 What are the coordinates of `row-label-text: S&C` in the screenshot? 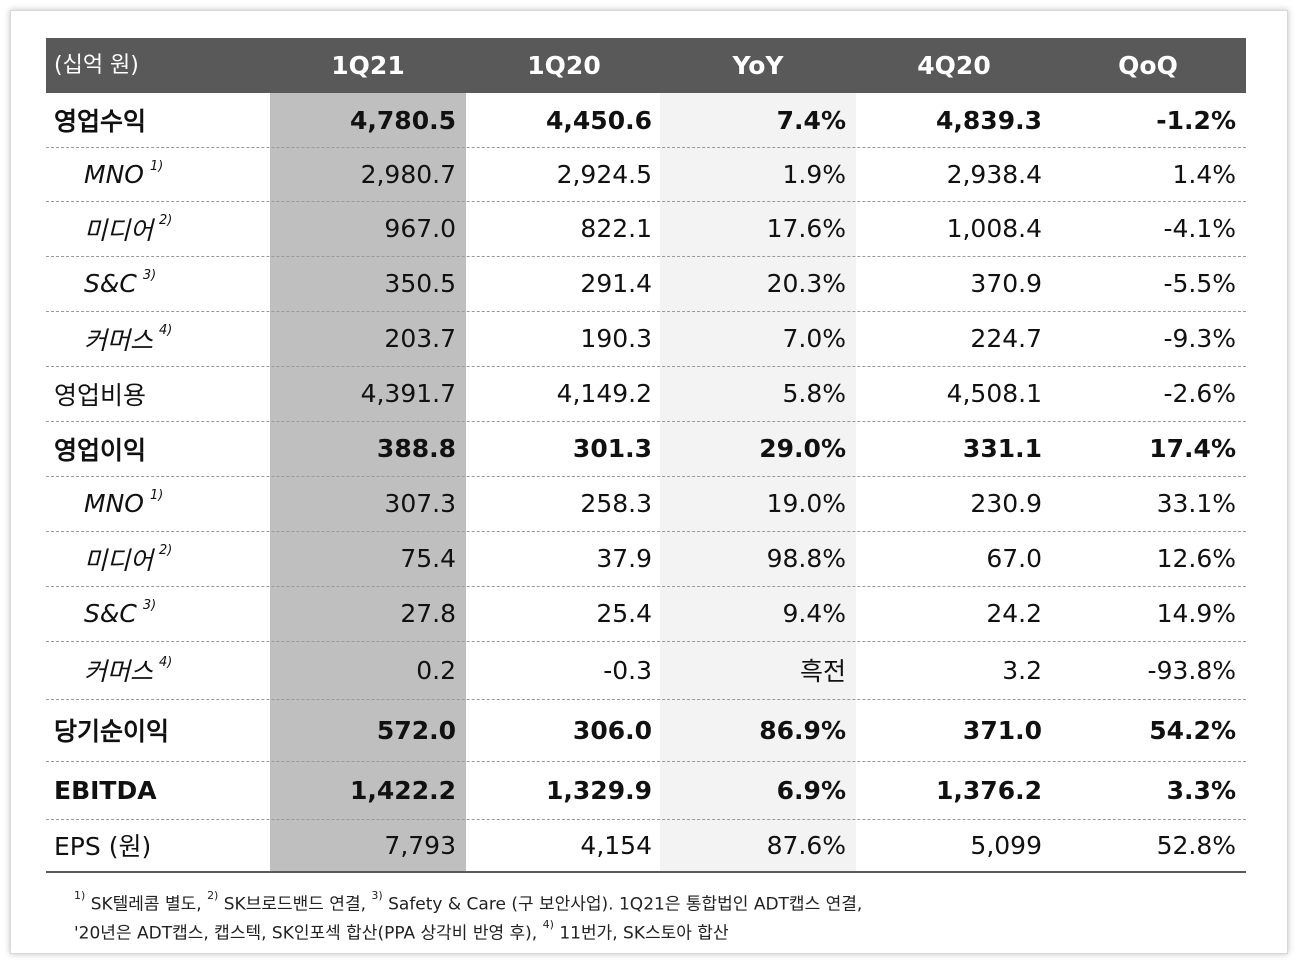 It's located at (110, 283).